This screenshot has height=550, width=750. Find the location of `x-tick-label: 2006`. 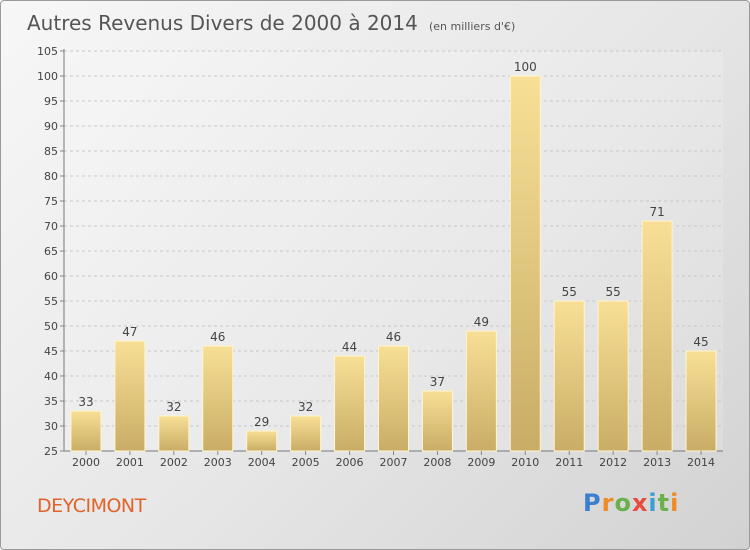

x-tick-label: 2006 is located at coordinates (350, 462).